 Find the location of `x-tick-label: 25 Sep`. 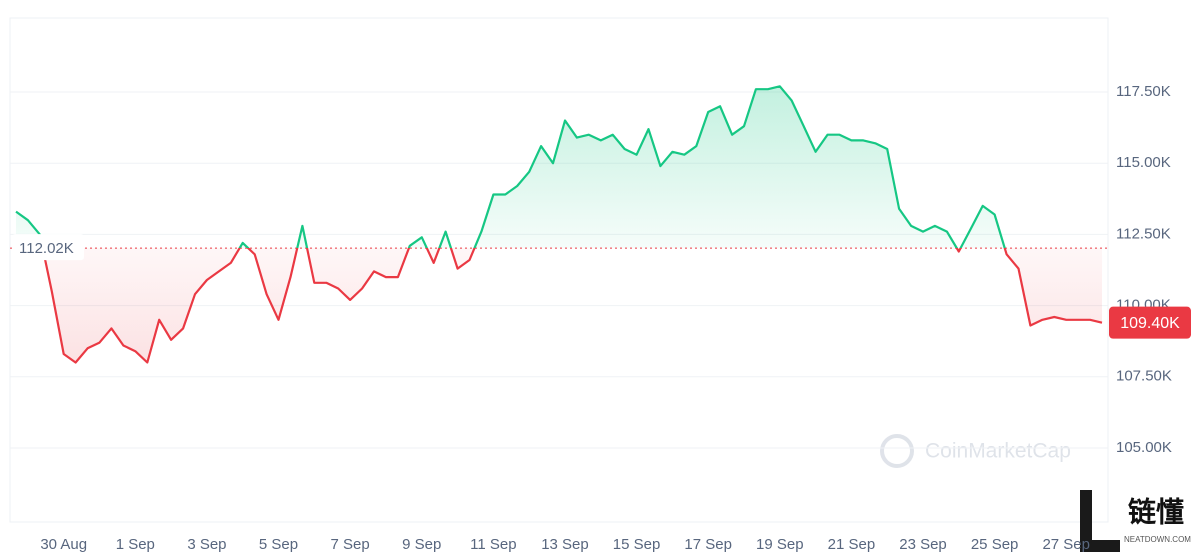

x-tick-label: 25 Sep is located at coordinates (995, 544).